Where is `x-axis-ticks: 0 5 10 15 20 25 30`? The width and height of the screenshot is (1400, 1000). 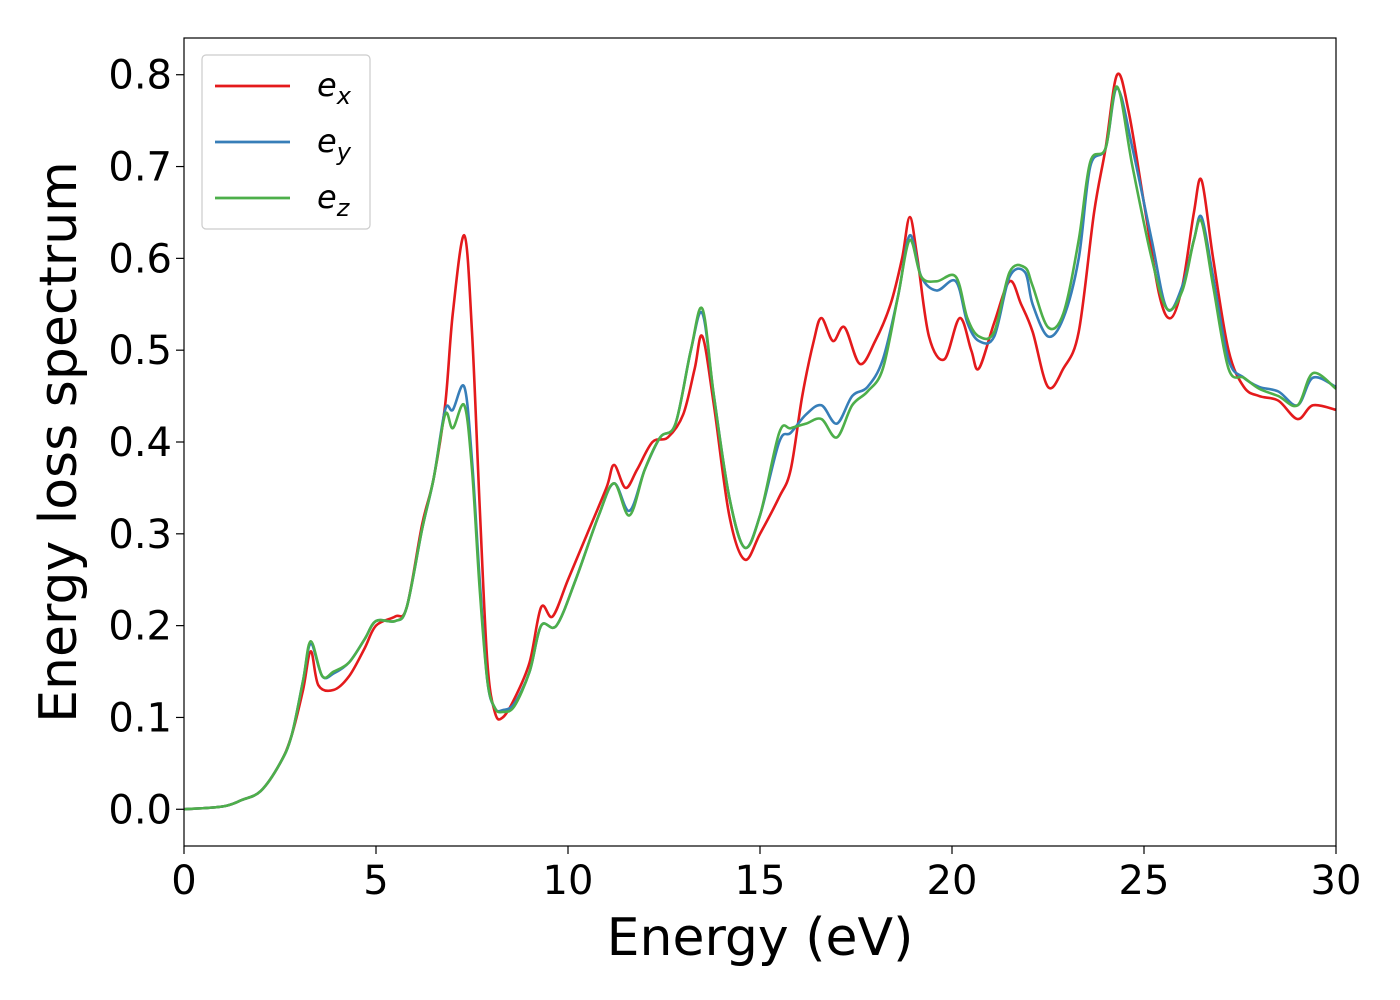 x-axis-ticks: 0 5 10 15 20 25 30 is located at coordinates (766, 875).